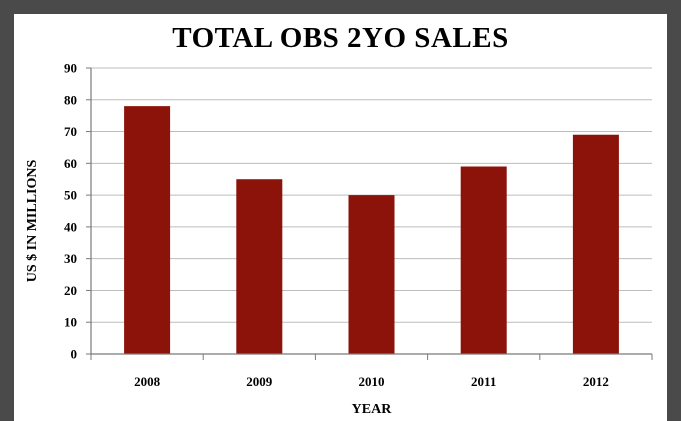 This screenshot has height=421, width=681. I want to click on bar-2010, so click(371, 274).